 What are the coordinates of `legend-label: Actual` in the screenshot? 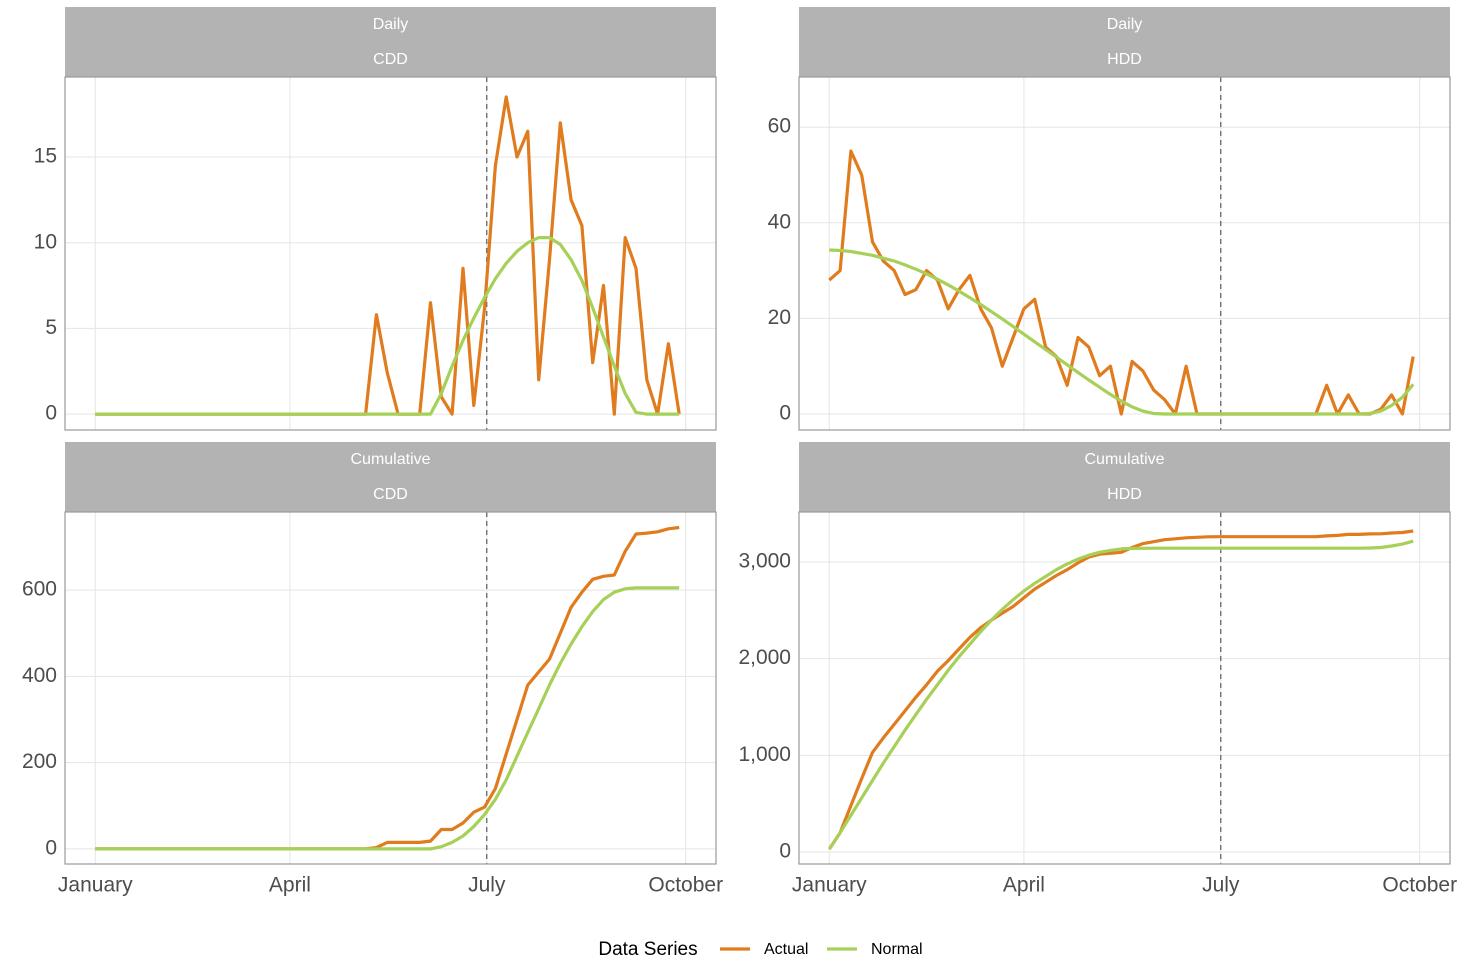 It's located at (786, 949).